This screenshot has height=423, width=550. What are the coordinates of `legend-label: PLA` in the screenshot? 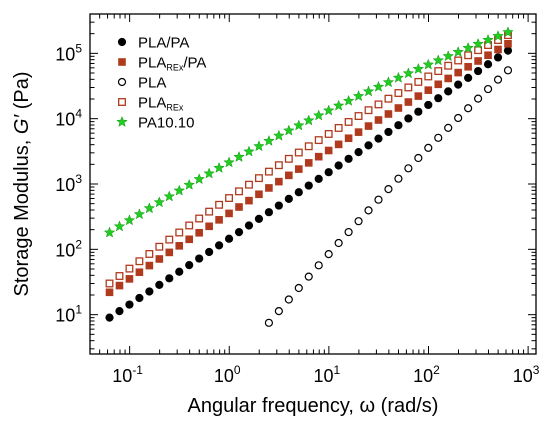 It's located at (152, 83).